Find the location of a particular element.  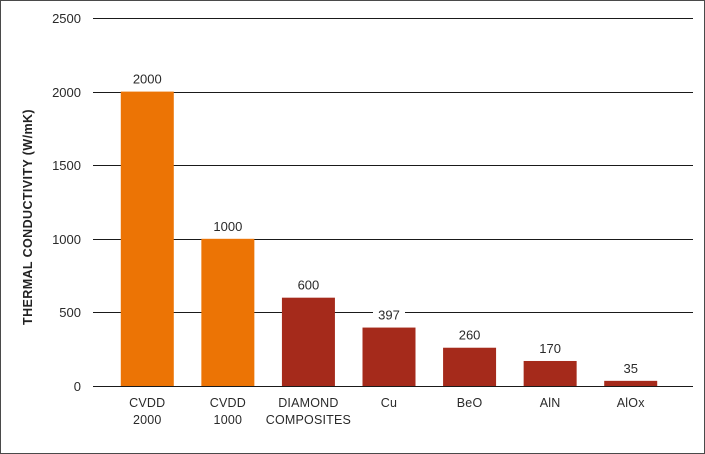

y-tick-label: 0 is located at coordinates (77, 386).